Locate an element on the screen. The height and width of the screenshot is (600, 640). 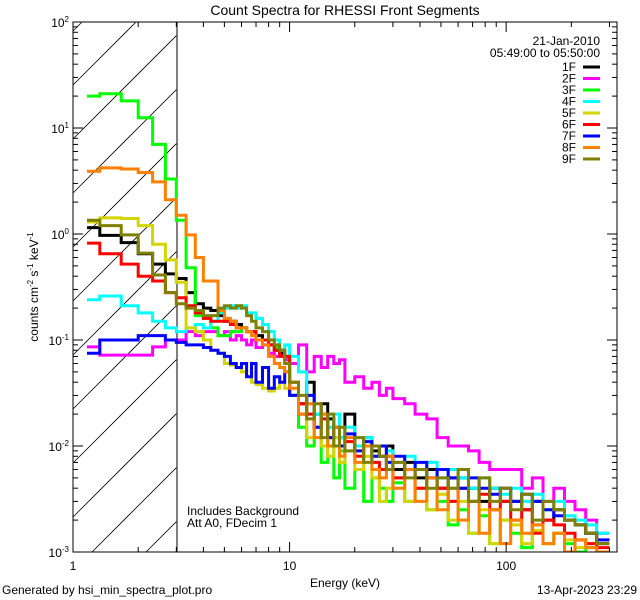
y-tick-label: 10⁰ is located at coordinates (60, 234).